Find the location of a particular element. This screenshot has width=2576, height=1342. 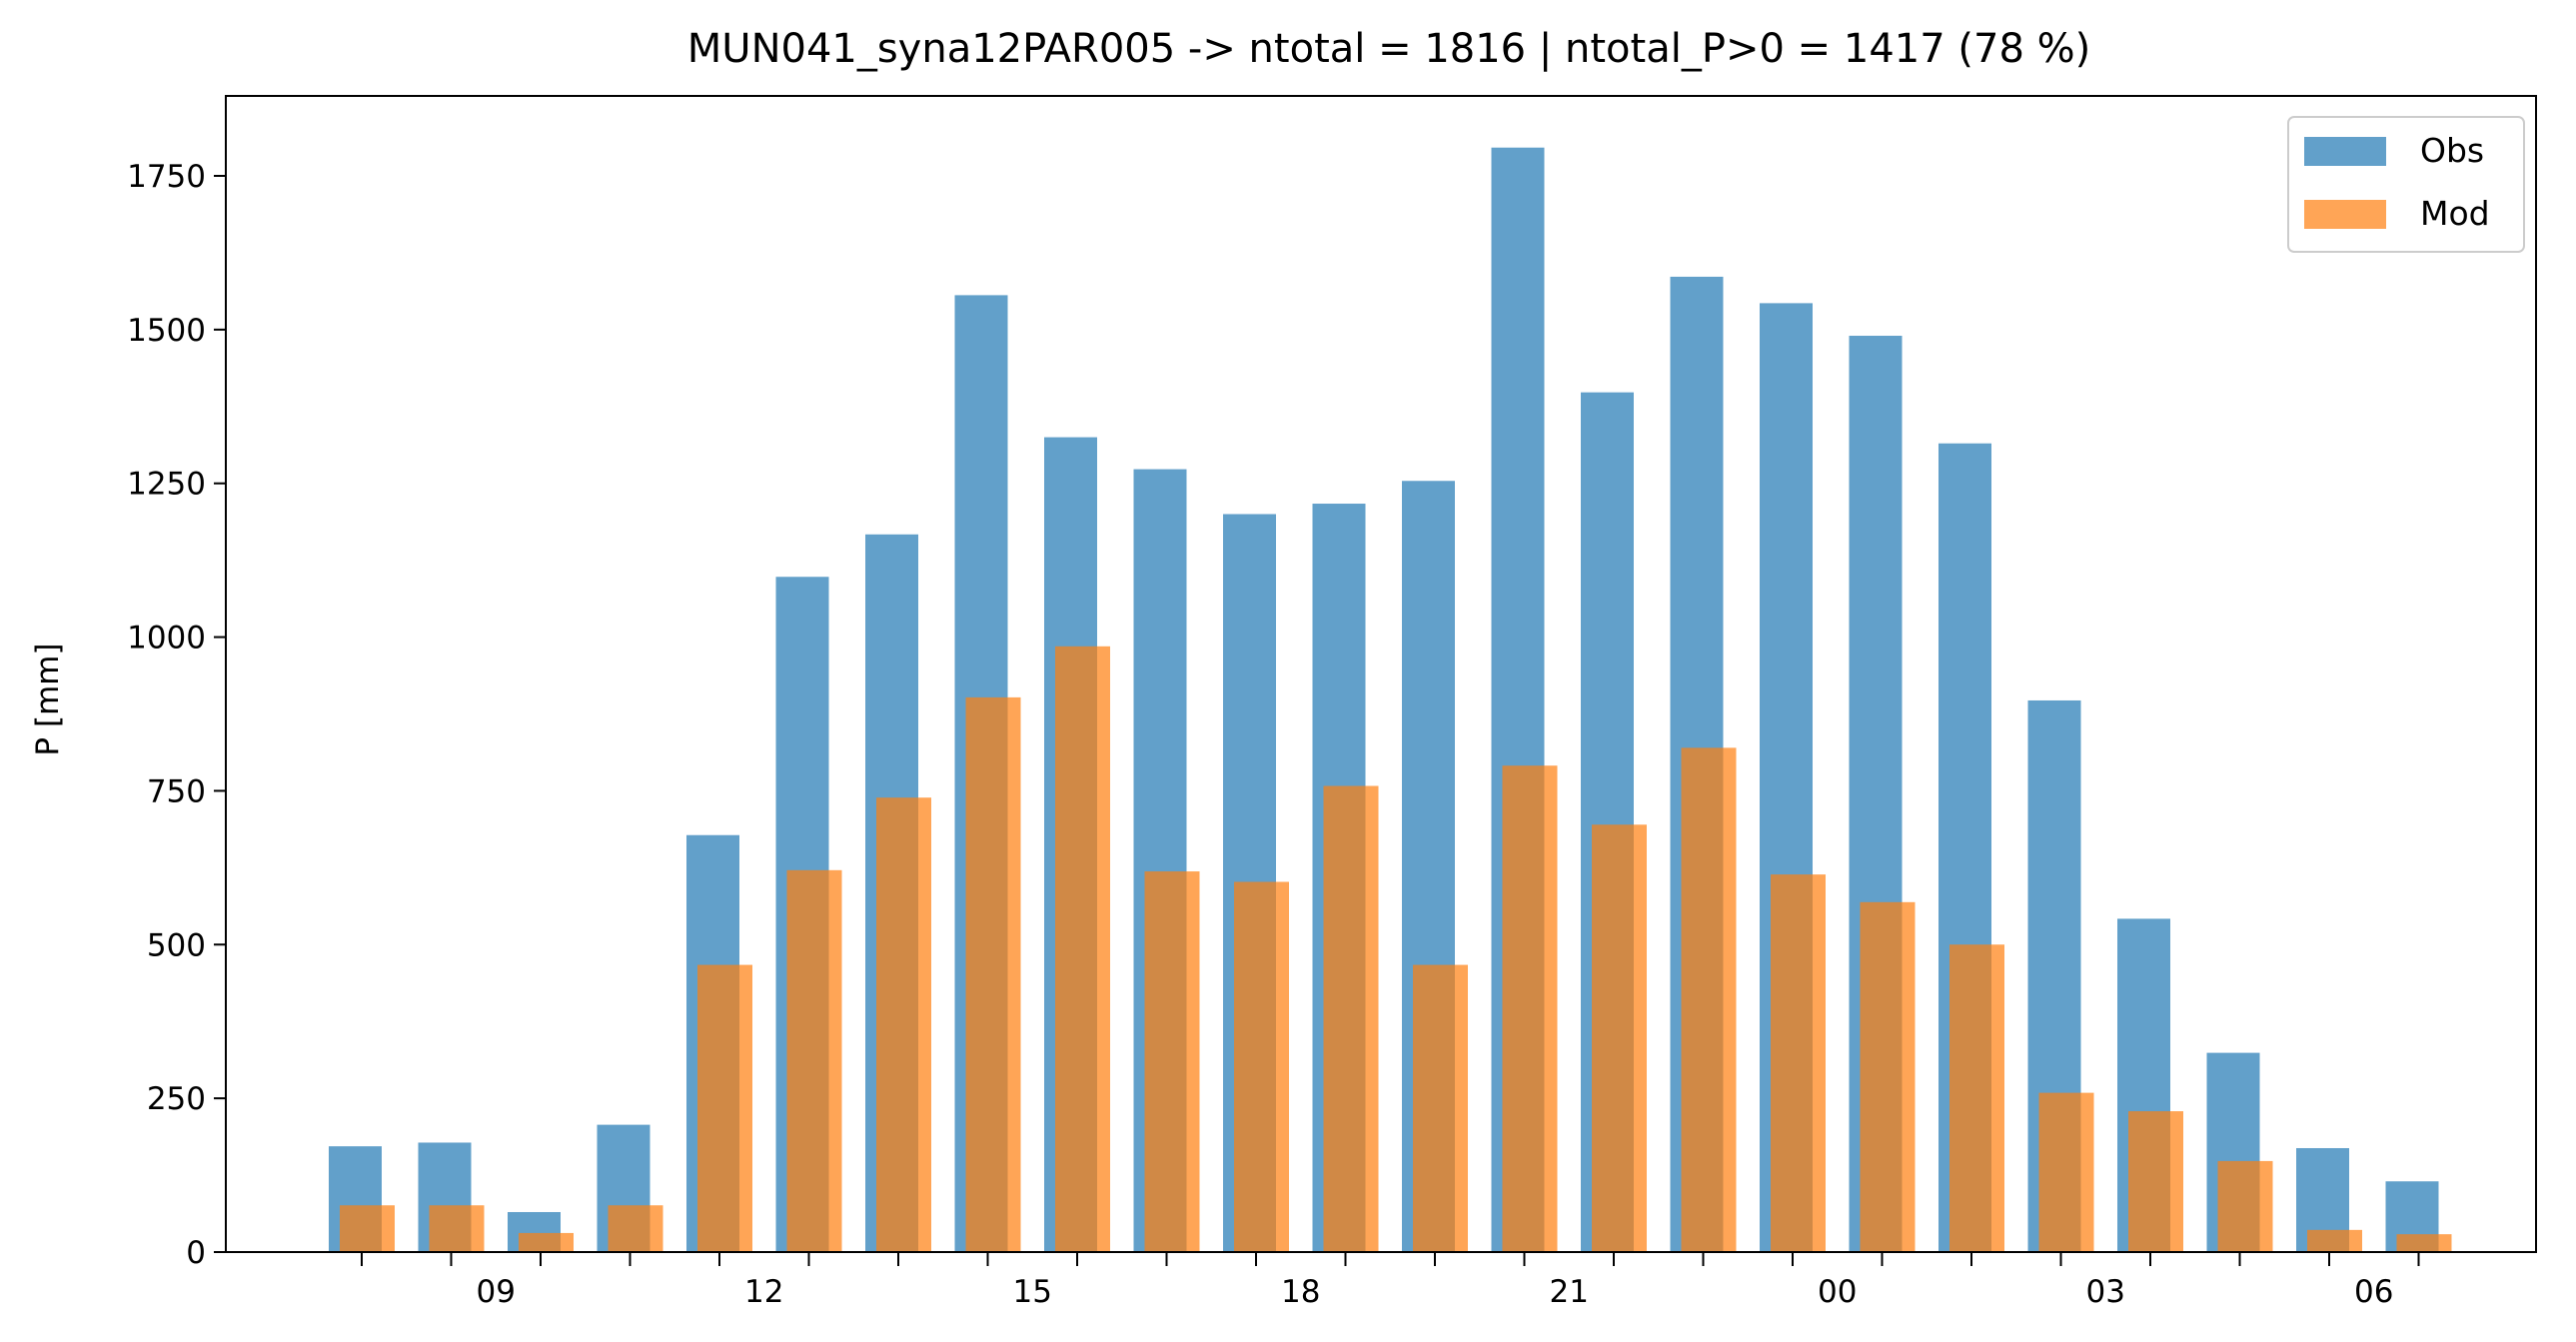

legend-label-mod: Mod is located at coordinates (2455, 213).